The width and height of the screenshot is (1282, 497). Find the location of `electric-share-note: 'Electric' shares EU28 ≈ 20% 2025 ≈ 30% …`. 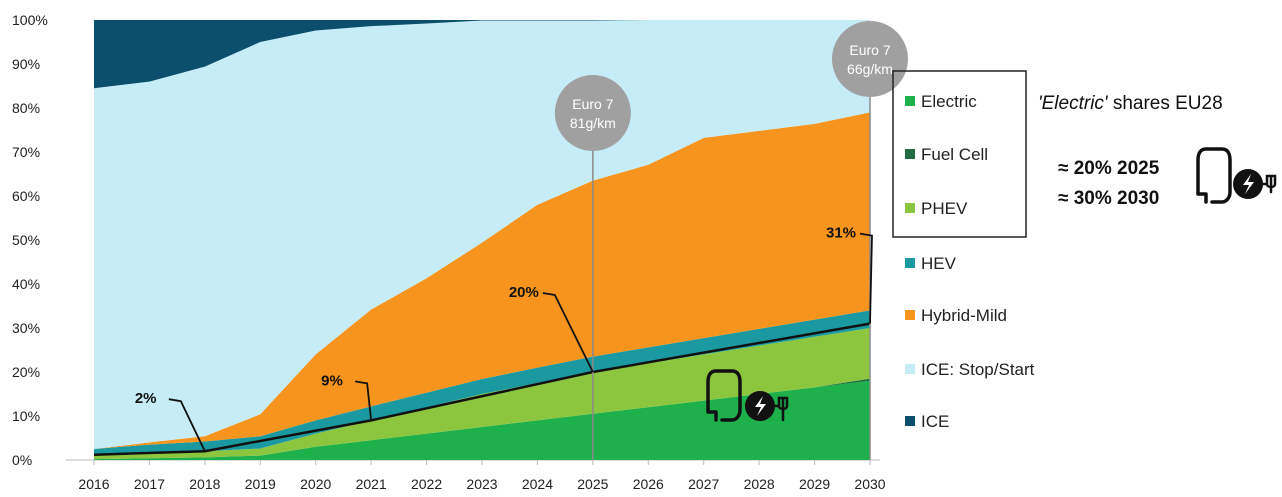

electric-share-note: 'Electric' shares EU28 ≈ 20% 2025 ≈ 30% … is located at coordinates (1157, 151).